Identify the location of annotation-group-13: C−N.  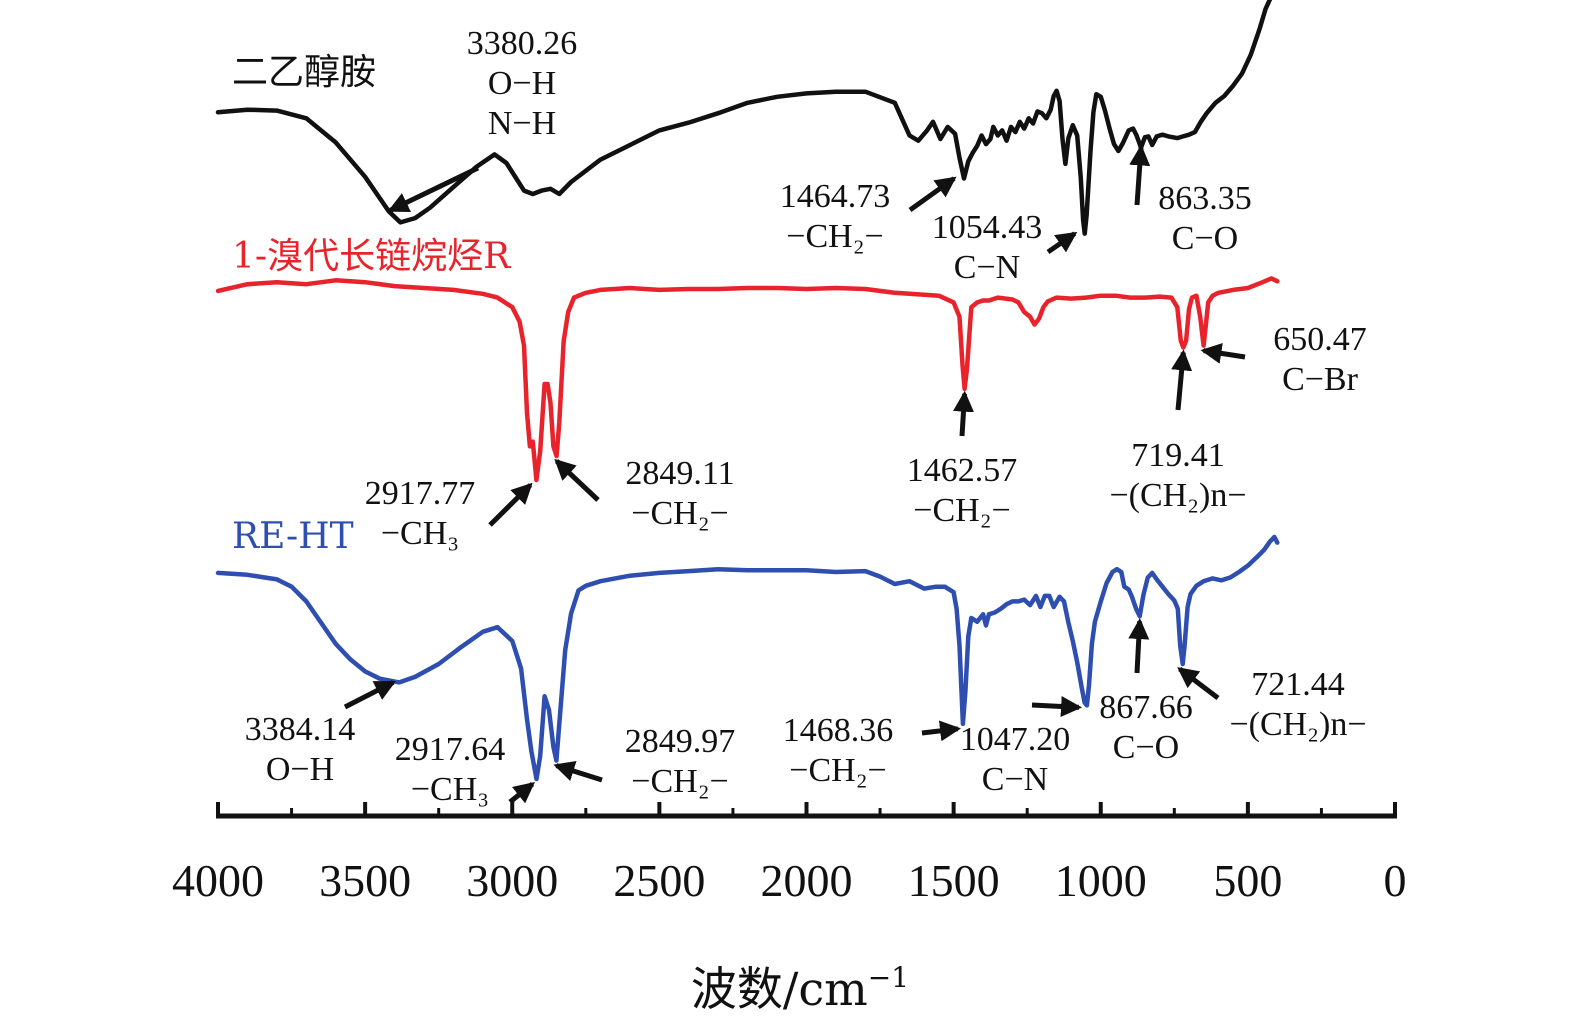
(1015, 779).